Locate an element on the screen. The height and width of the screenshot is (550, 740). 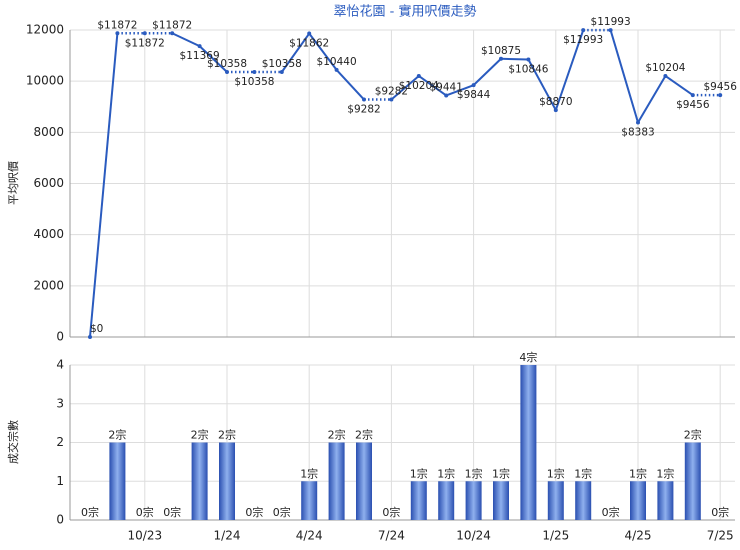
data-label: $9844 is located at coordinates (474, 95).